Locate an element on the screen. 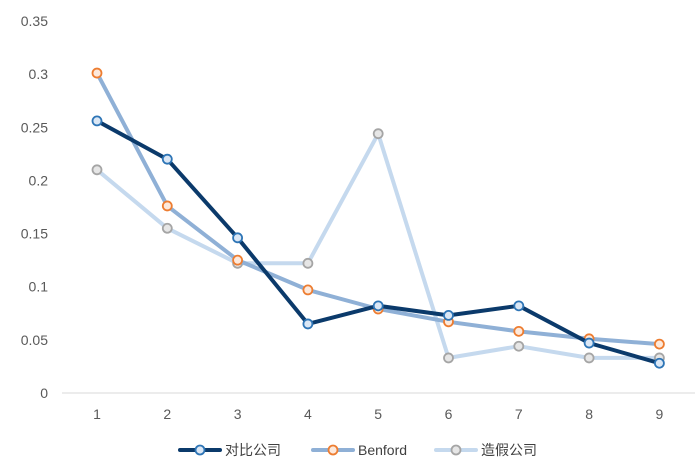  x-tick-label: 8 is located at coordinates (589, 414).